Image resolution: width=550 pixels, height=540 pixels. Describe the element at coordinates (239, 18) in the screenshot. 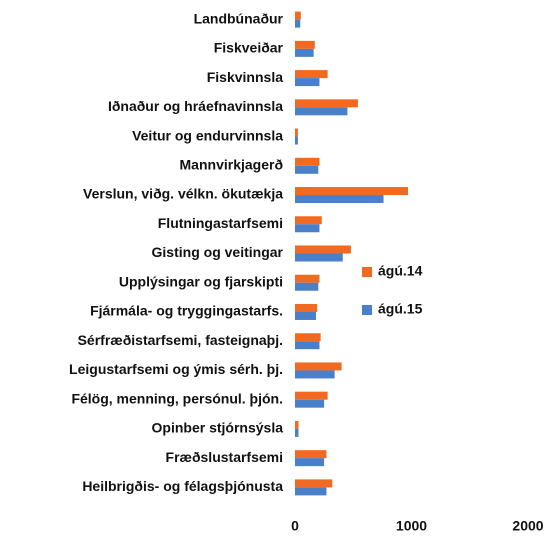

I see `y-tick-label: Landbúnaður` at that location.